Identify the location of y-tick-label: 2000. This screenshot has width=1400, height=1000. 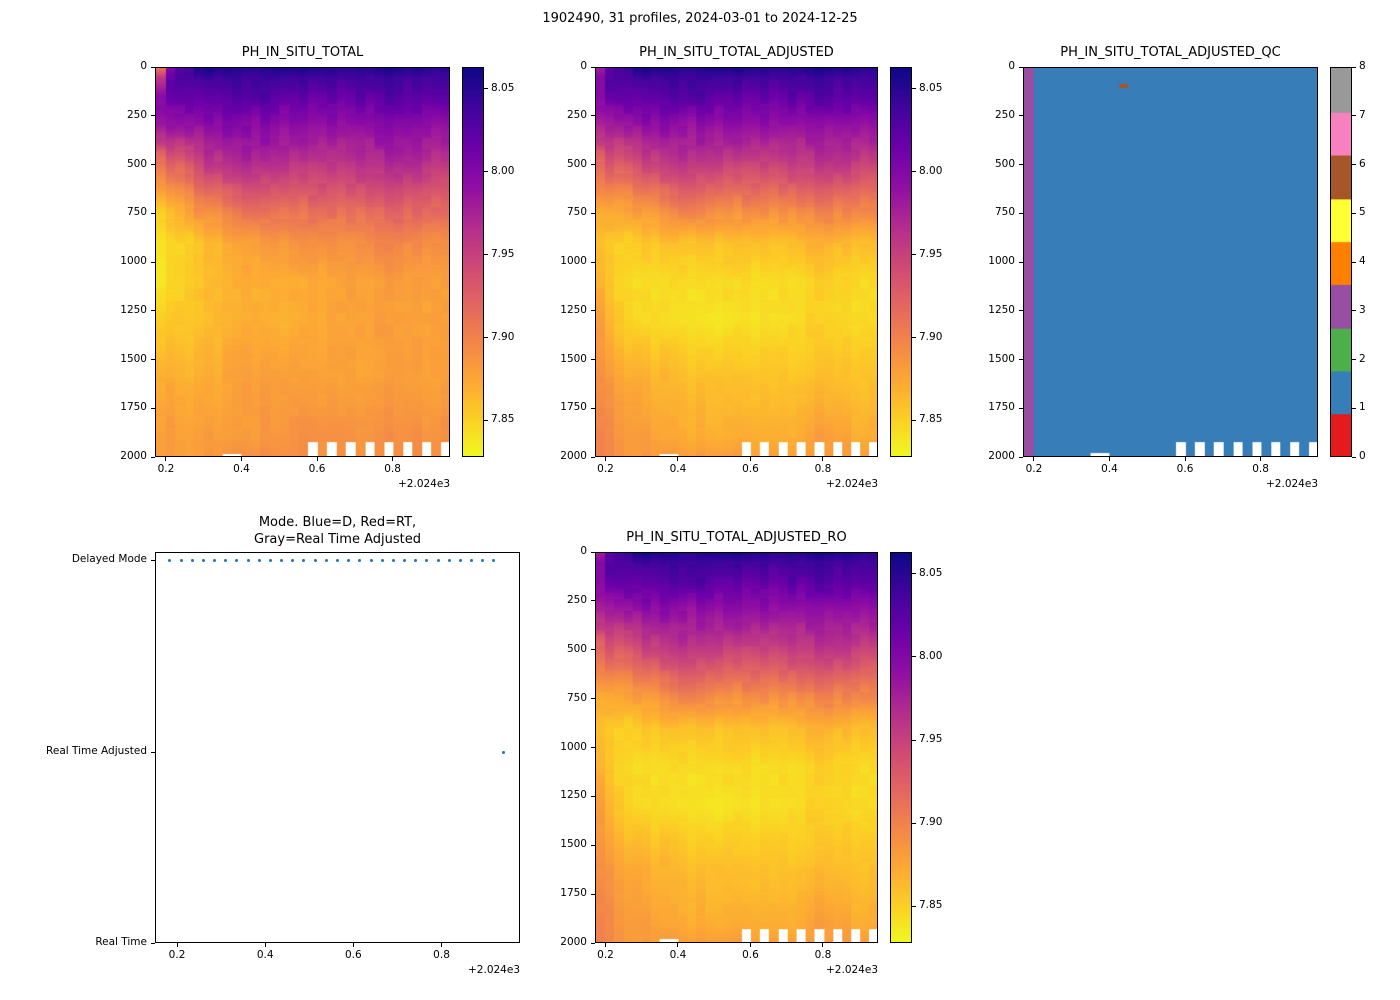
(133, 456).